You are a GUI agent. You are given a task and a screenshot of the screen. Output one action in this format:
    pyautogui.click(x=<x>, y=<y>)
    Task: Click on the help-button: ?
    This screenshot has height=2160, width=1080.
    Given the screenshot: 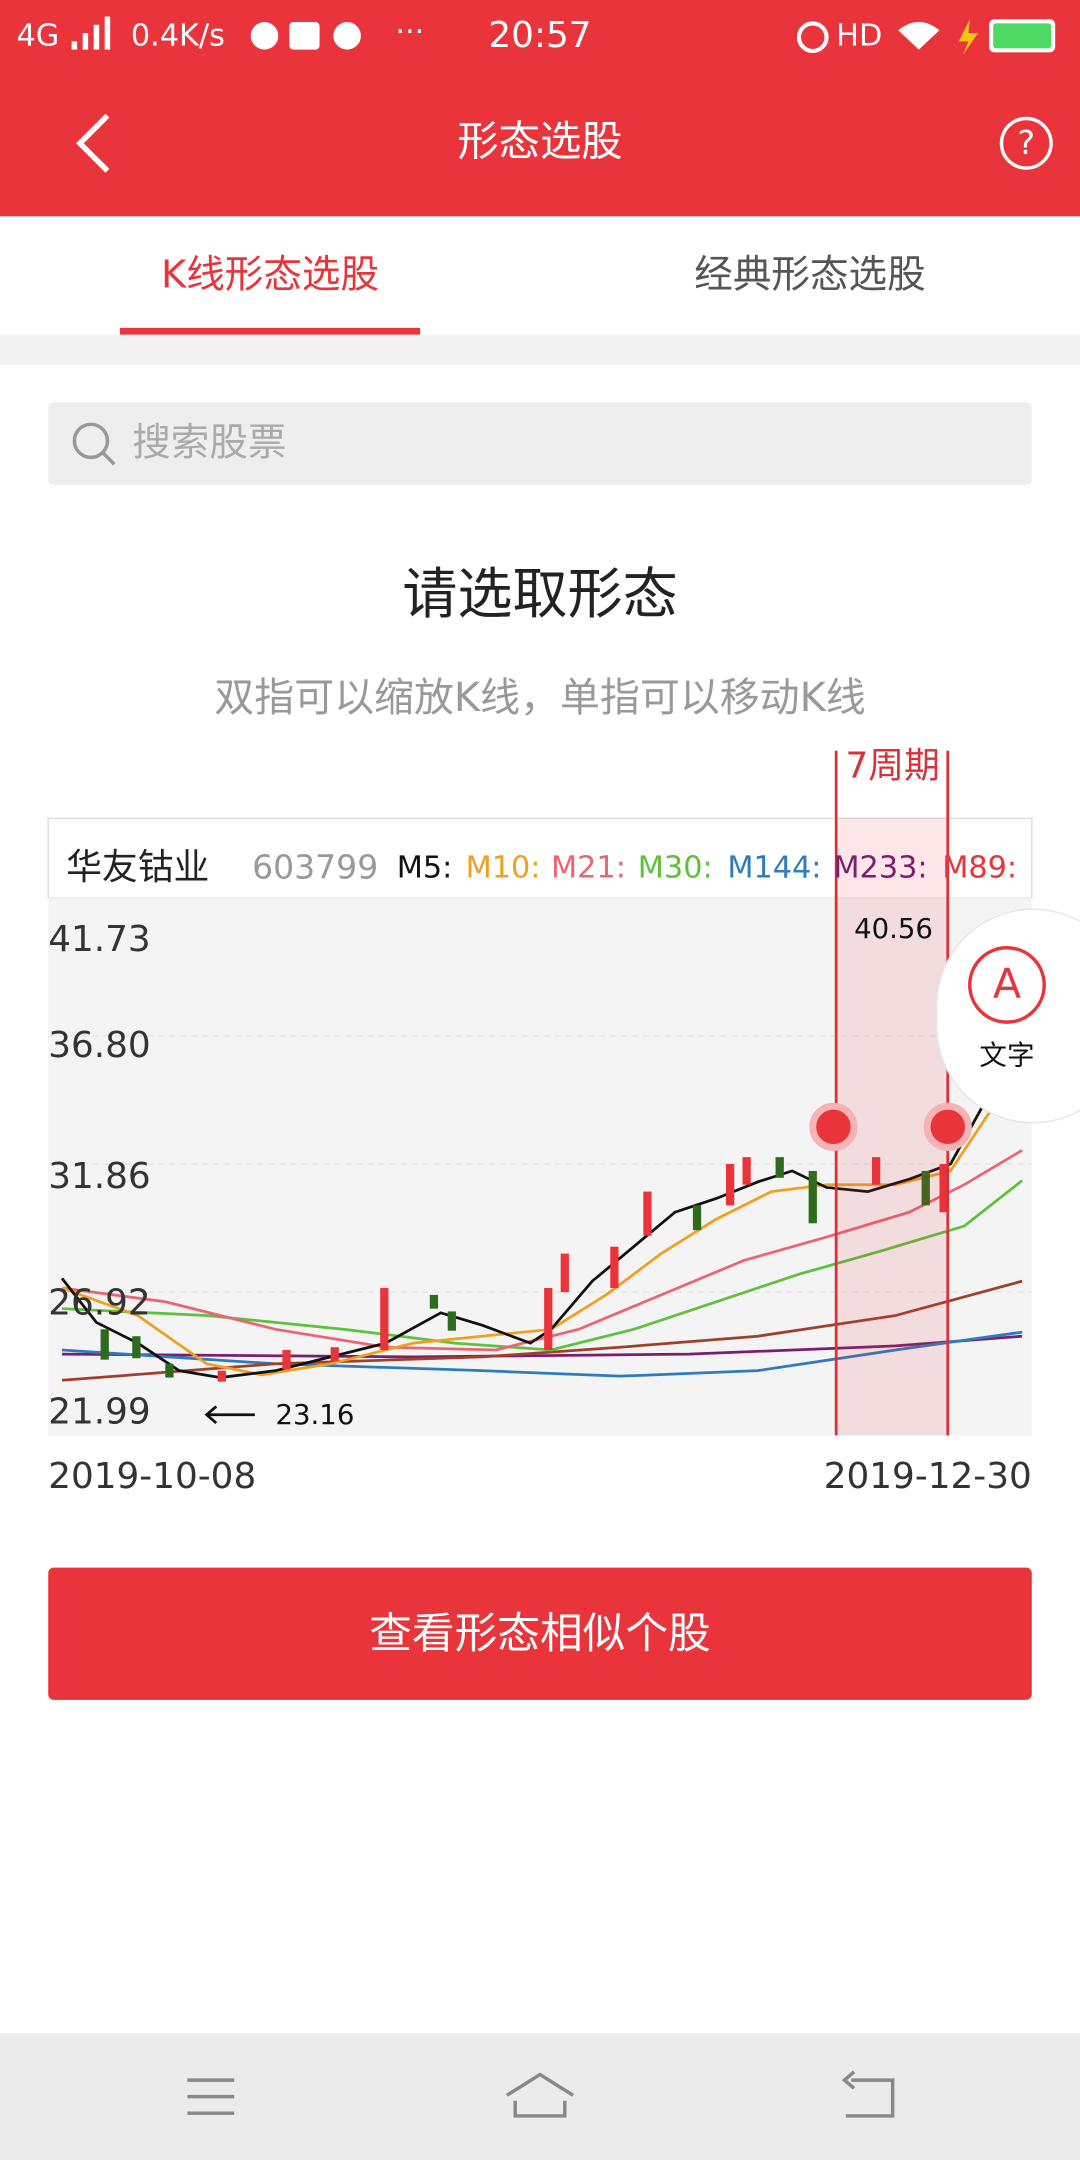 What is the action you would take?
    pyautogui.click(x=1026, y=143)
    